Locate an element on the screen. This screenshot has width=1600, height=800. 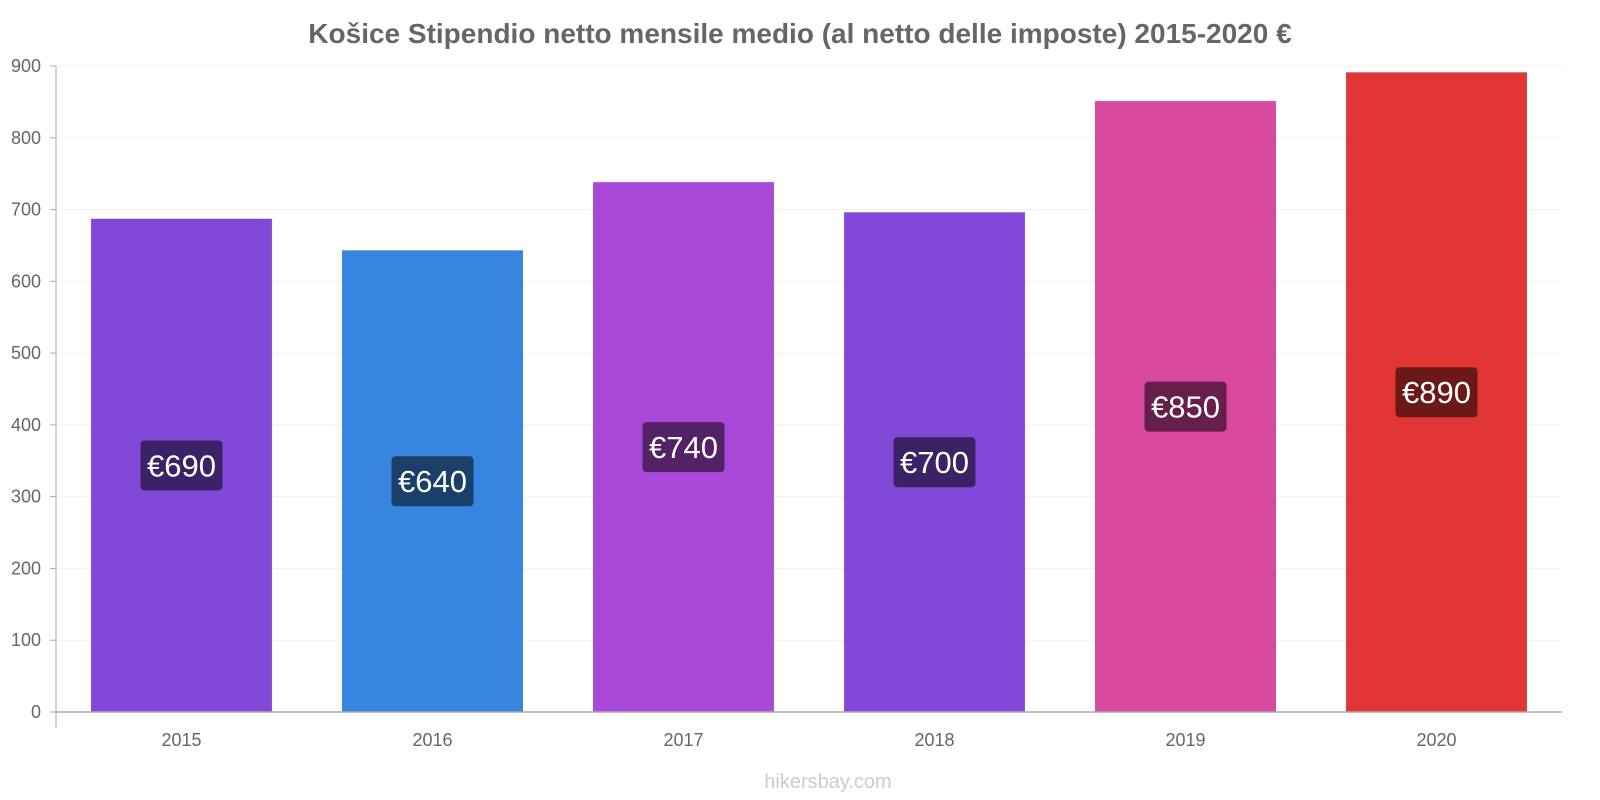
watermark: hikersbay.com is located at coordinates (827, 782).